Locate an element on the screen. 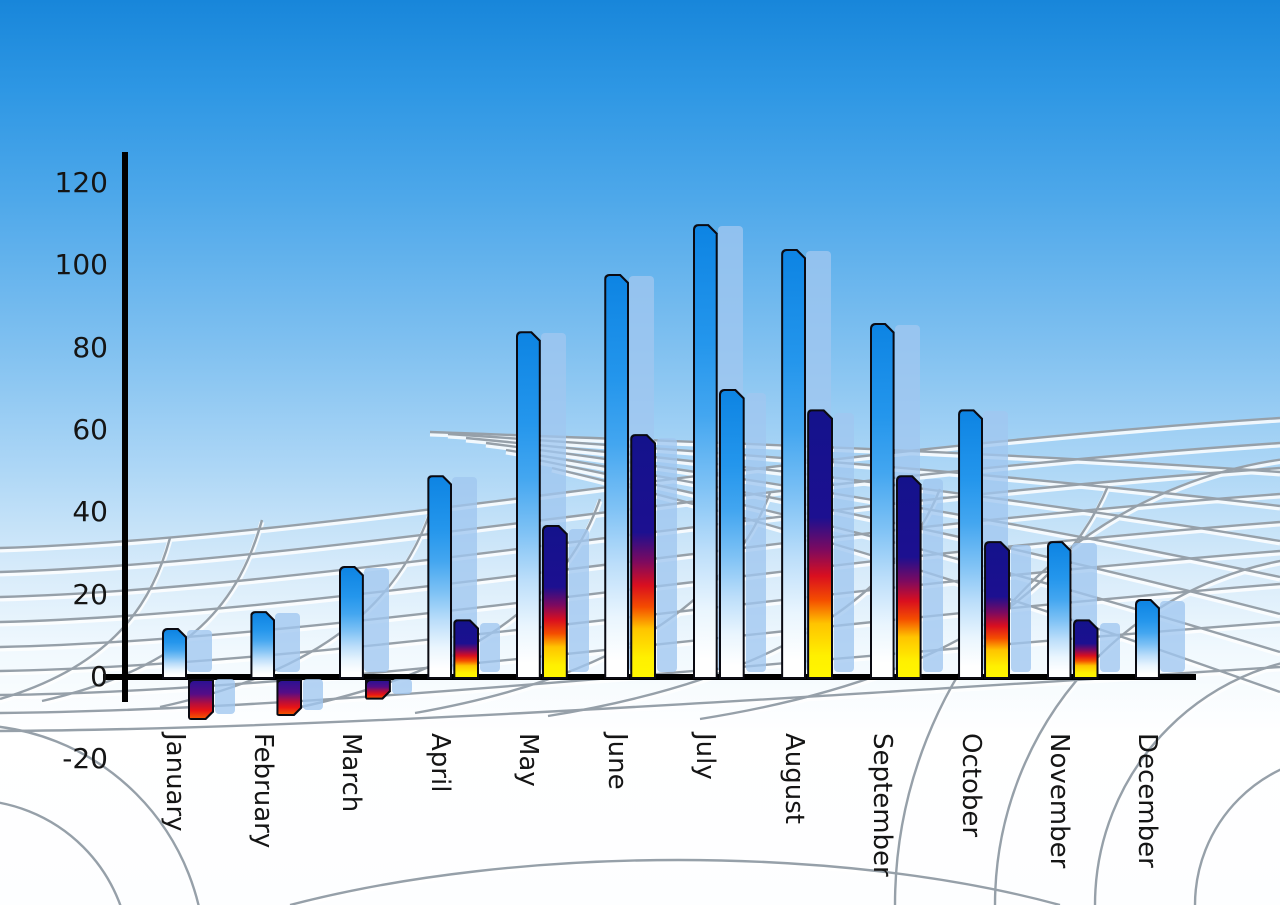  bar-june-secondary is located at coordinates (643, 556).